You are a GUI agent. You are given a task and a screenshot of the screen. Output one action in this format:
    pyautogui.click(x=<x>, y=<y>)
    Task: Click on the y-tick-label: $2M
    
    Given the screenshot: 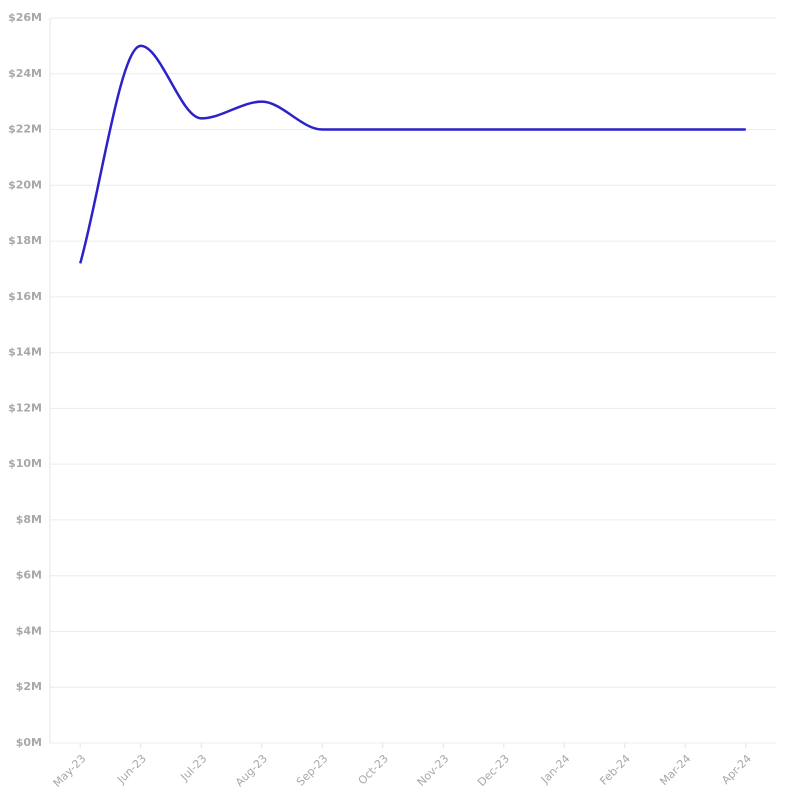 What is the action you would take?
    pyautogui.click(x=29, y=686)
    